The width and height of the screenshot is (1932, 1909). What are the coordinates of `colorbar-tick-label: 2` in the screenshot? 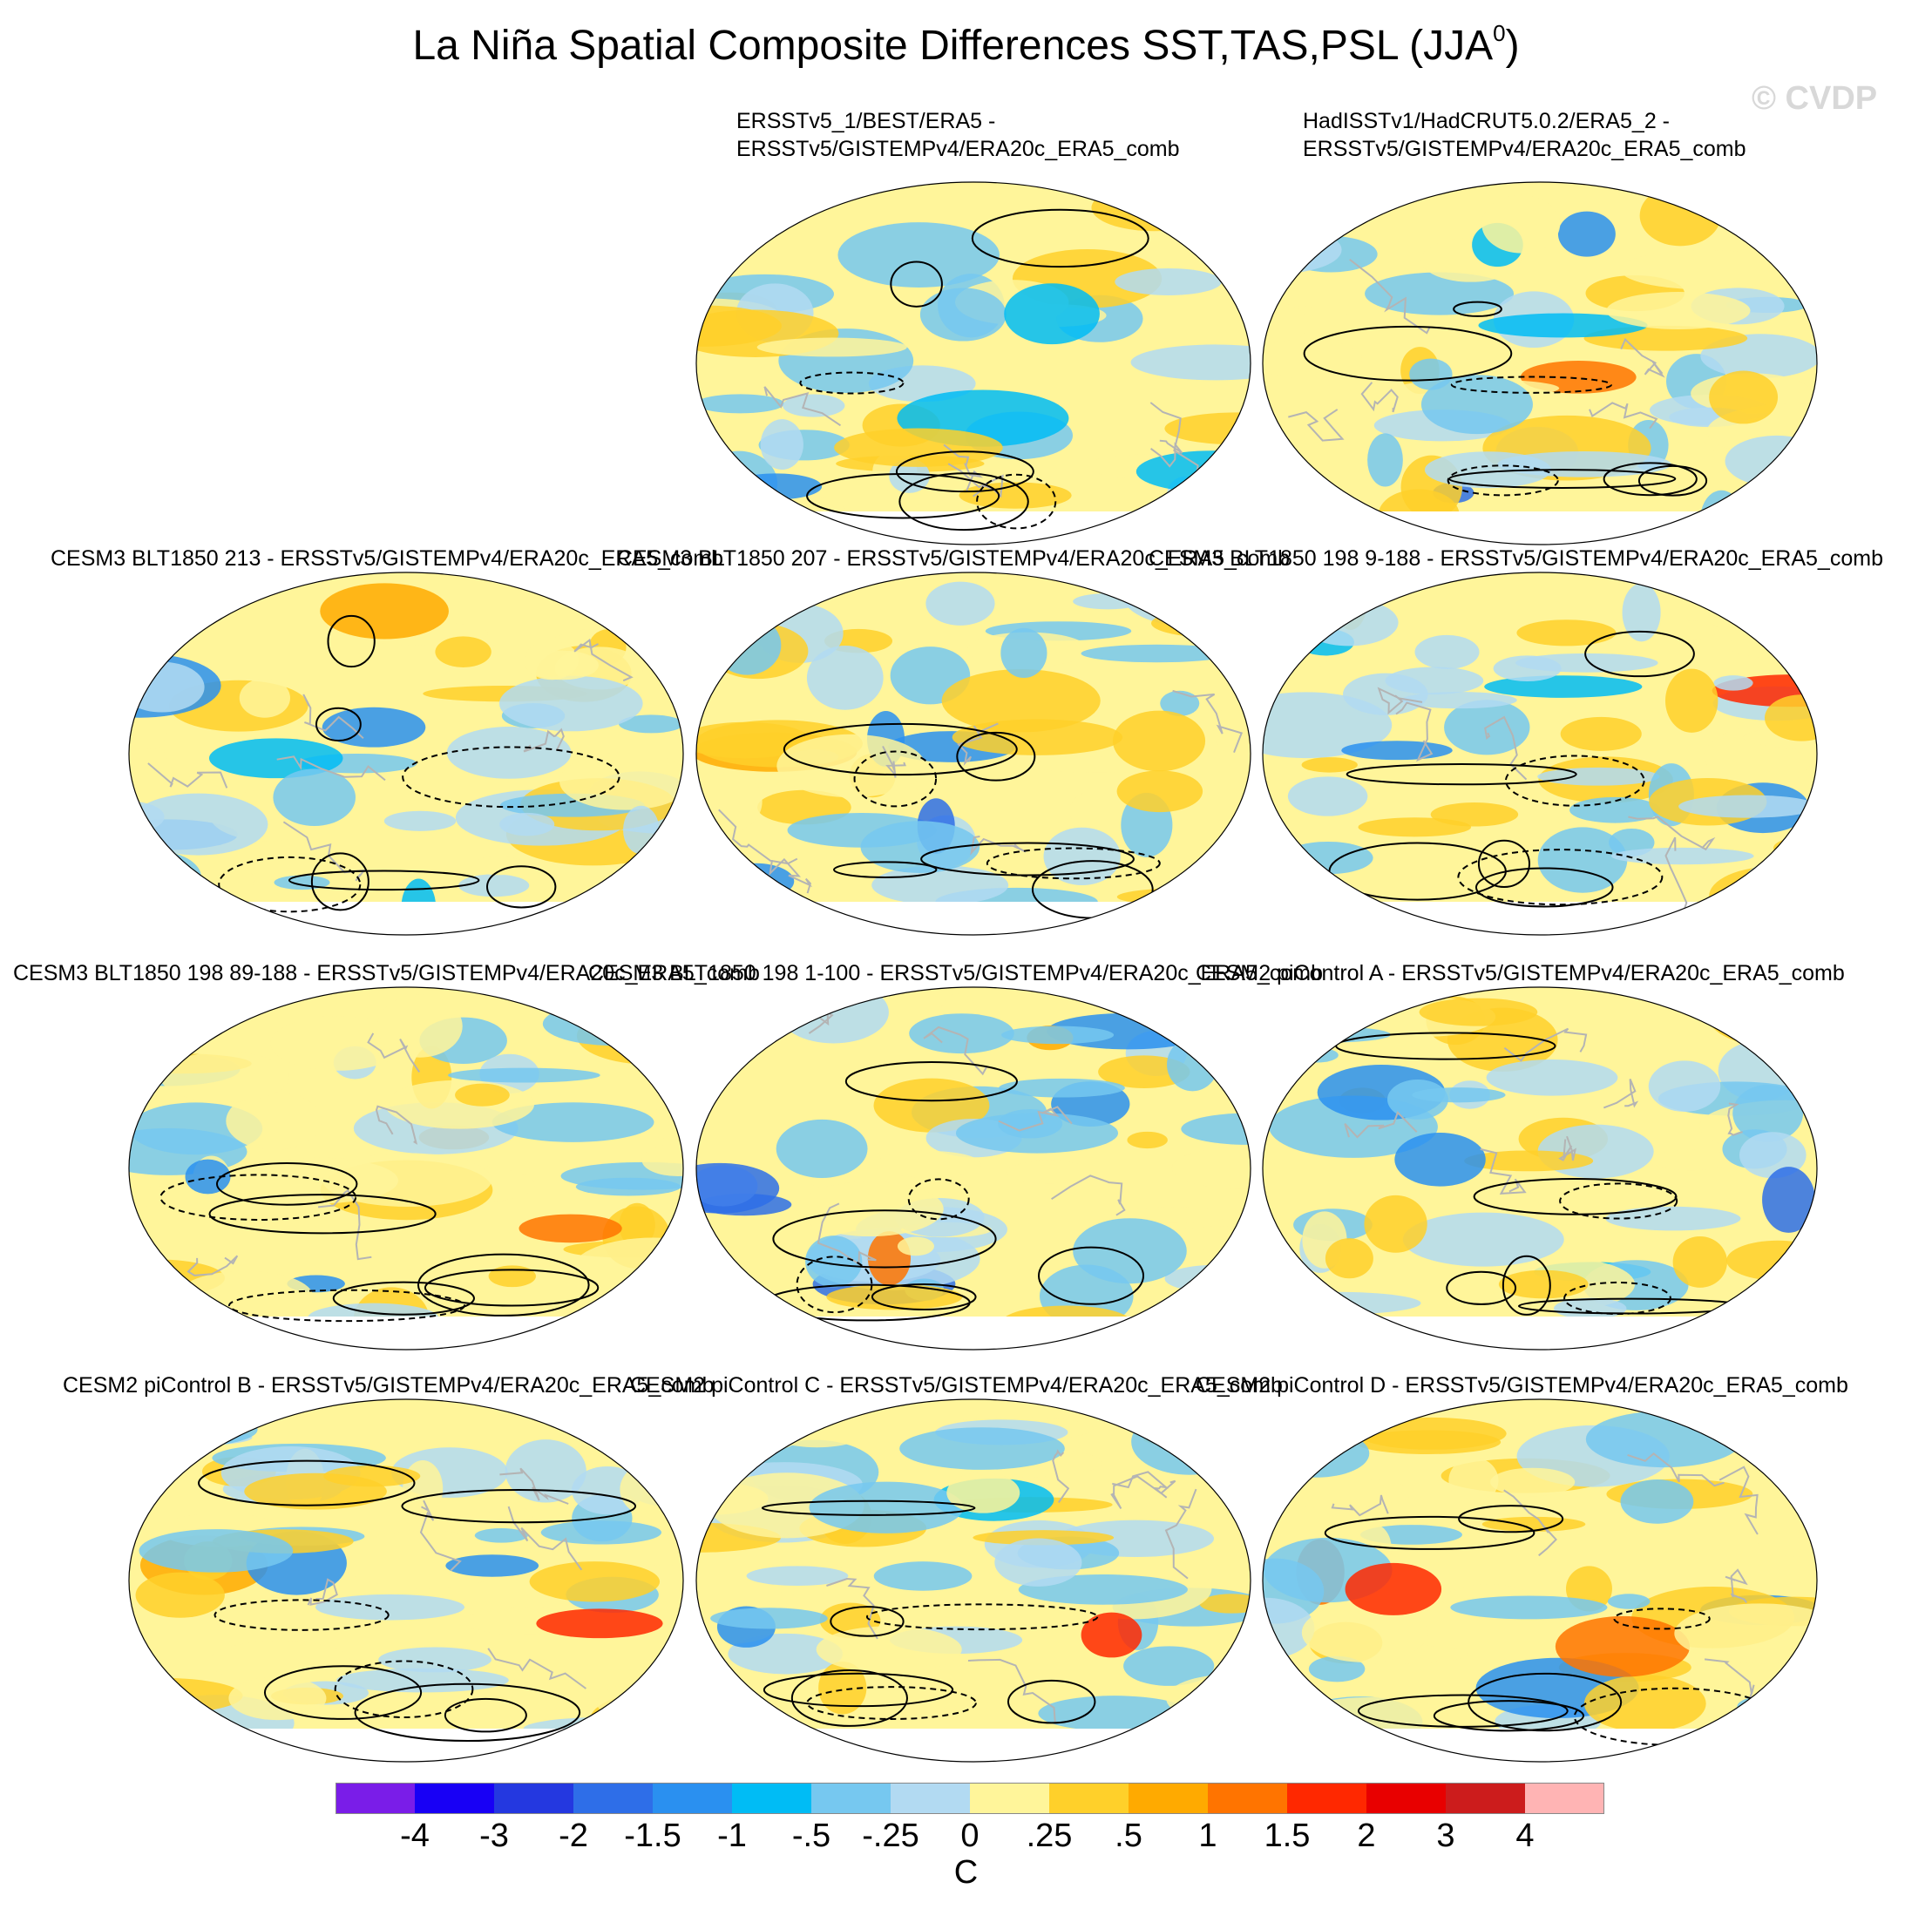 It's located at (1366, 1836).